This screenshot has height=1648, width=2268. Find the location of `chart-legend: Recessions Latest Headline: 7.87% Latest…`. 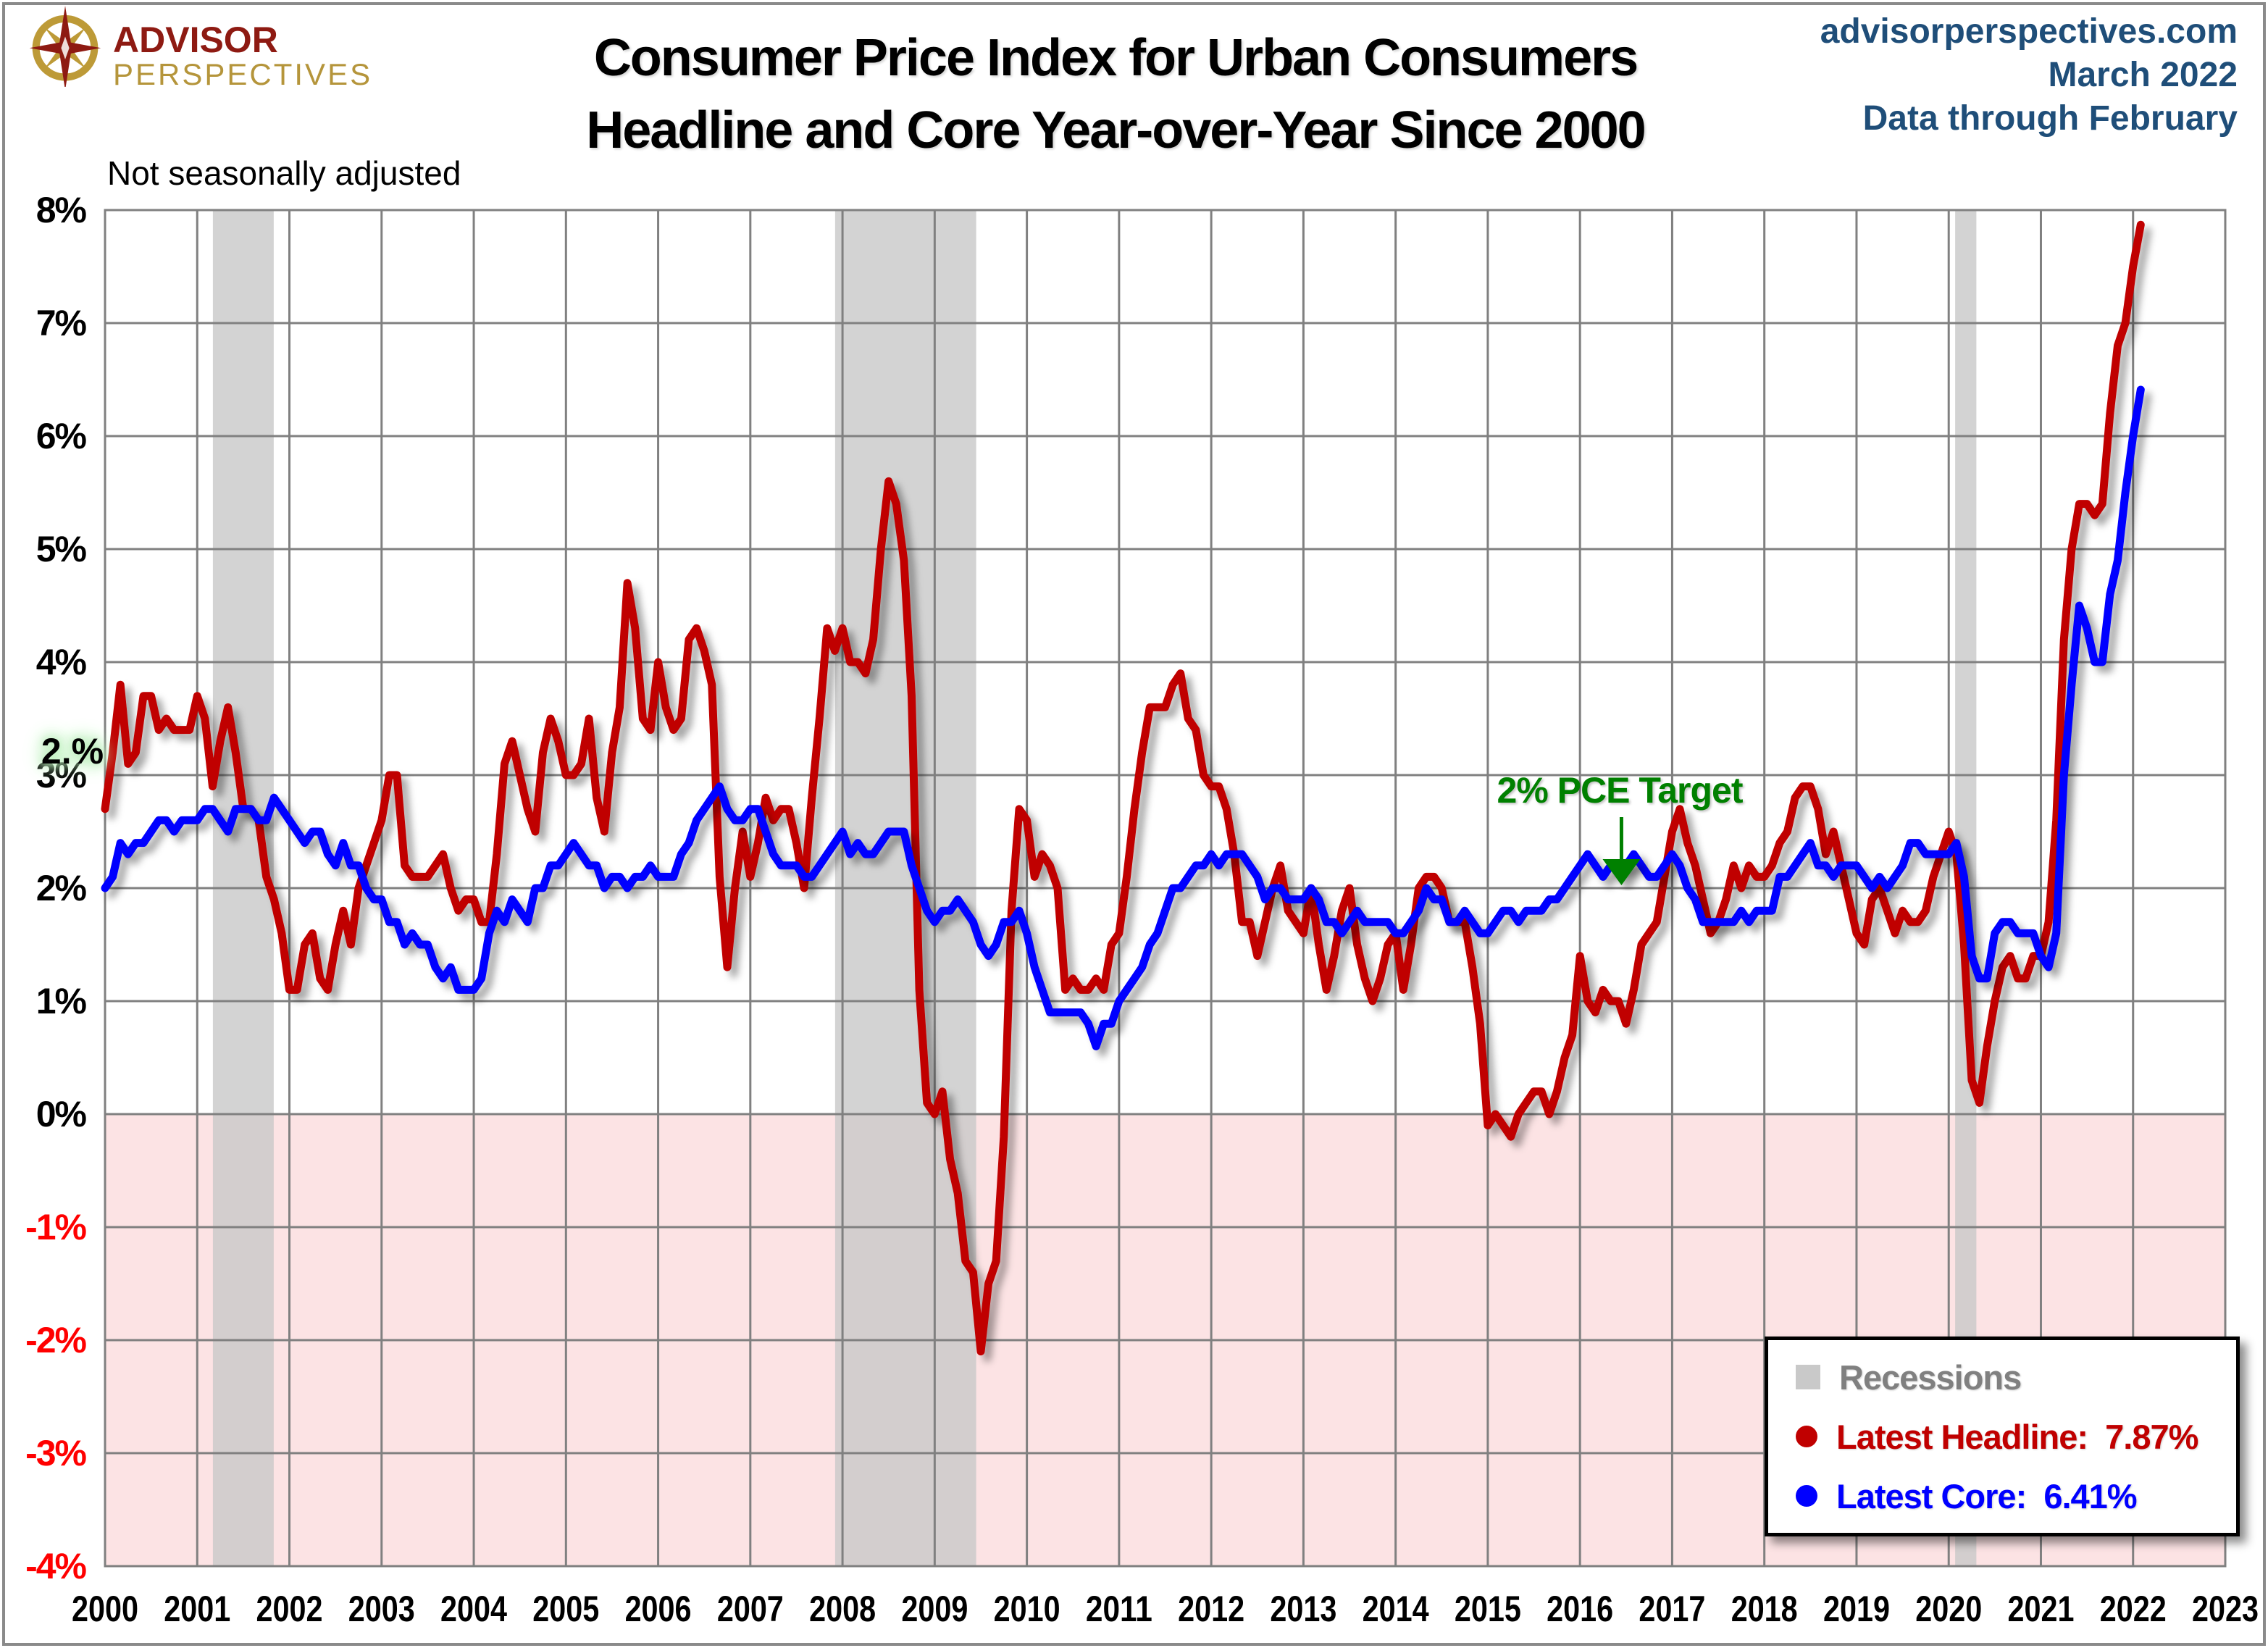

chart-legend: Recessions Latest Headline: 7.87% Latest… is located at coordinates (2003, 1436).